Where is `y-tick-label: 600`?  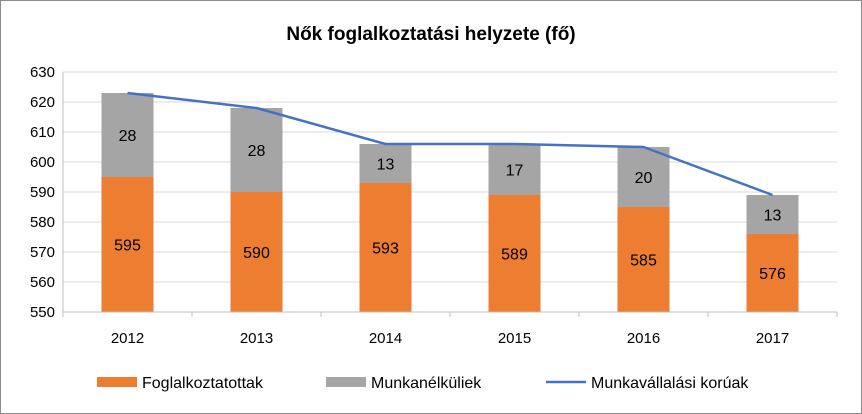
y-tick-label: 600 is located at coordinates (42, 162).